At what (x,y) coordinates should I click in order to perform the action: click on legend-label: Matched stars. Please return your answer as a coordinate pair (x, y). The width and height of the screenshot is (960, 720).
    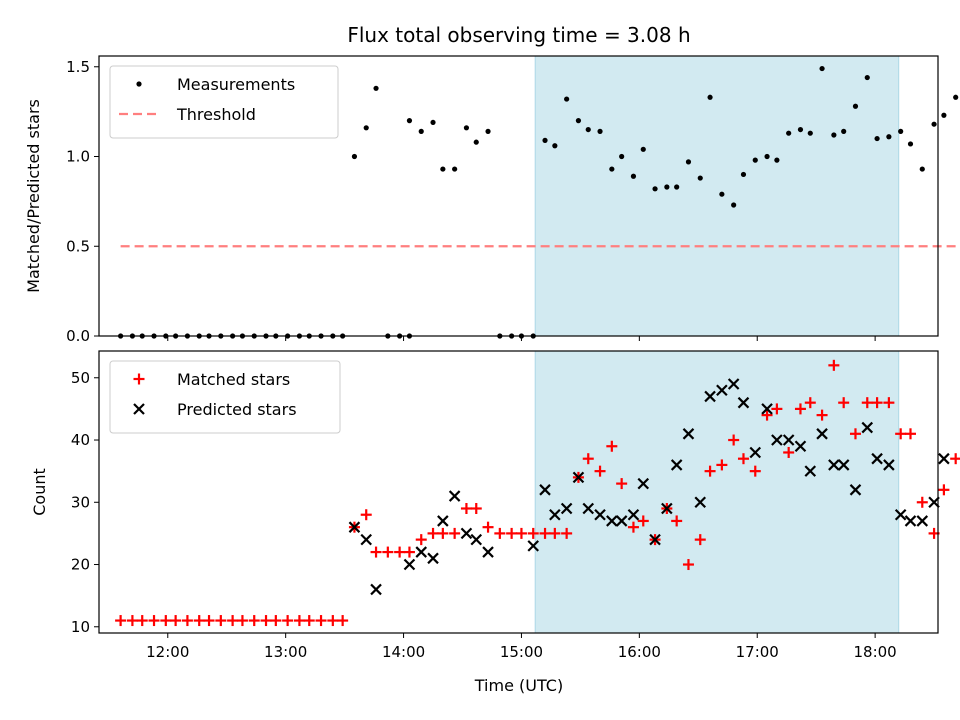
    Looking at the image, I should click on (233, 379).